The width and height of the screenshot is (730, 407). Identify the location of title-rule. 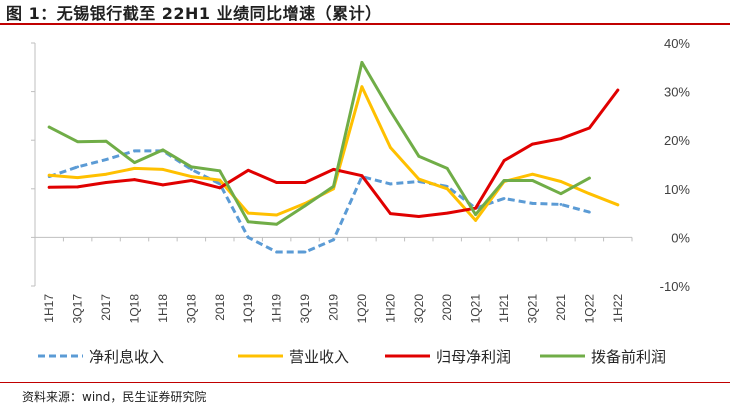
(365, 24).